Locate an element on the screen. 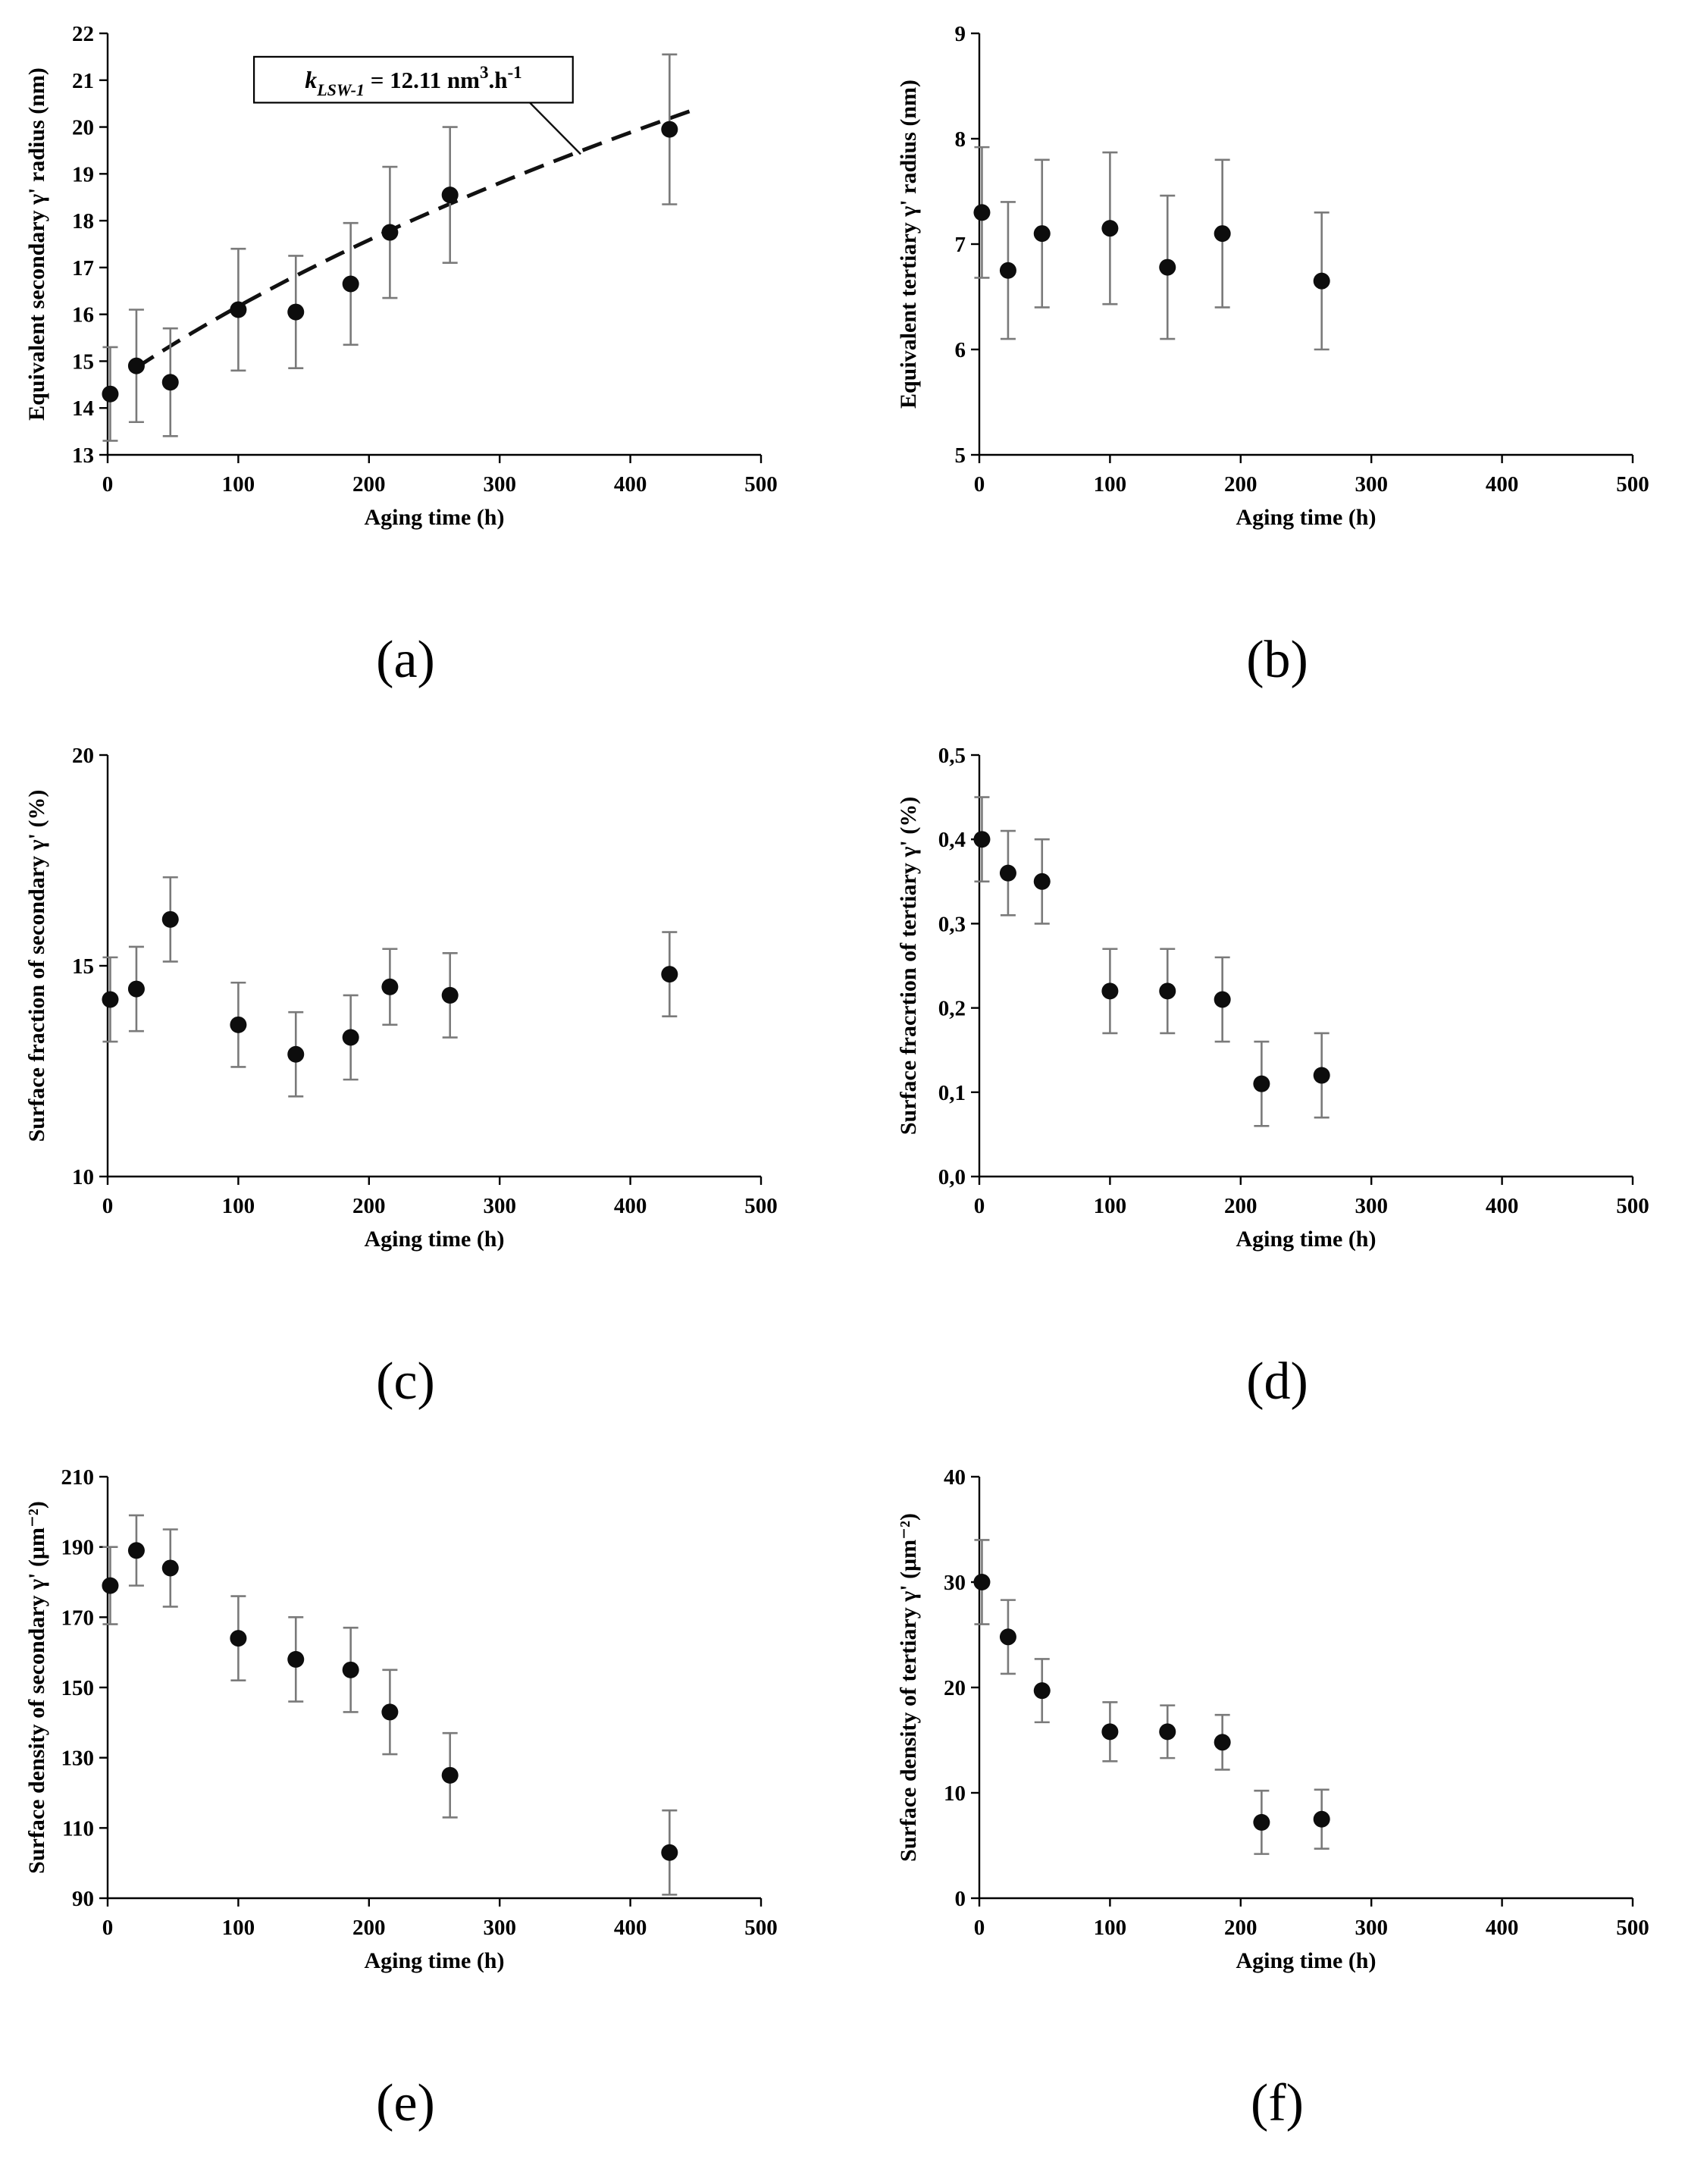 The width and height of the screenshot is (1685, 2184). y-tick-label: 170 is located at coordinates (78, 1618).